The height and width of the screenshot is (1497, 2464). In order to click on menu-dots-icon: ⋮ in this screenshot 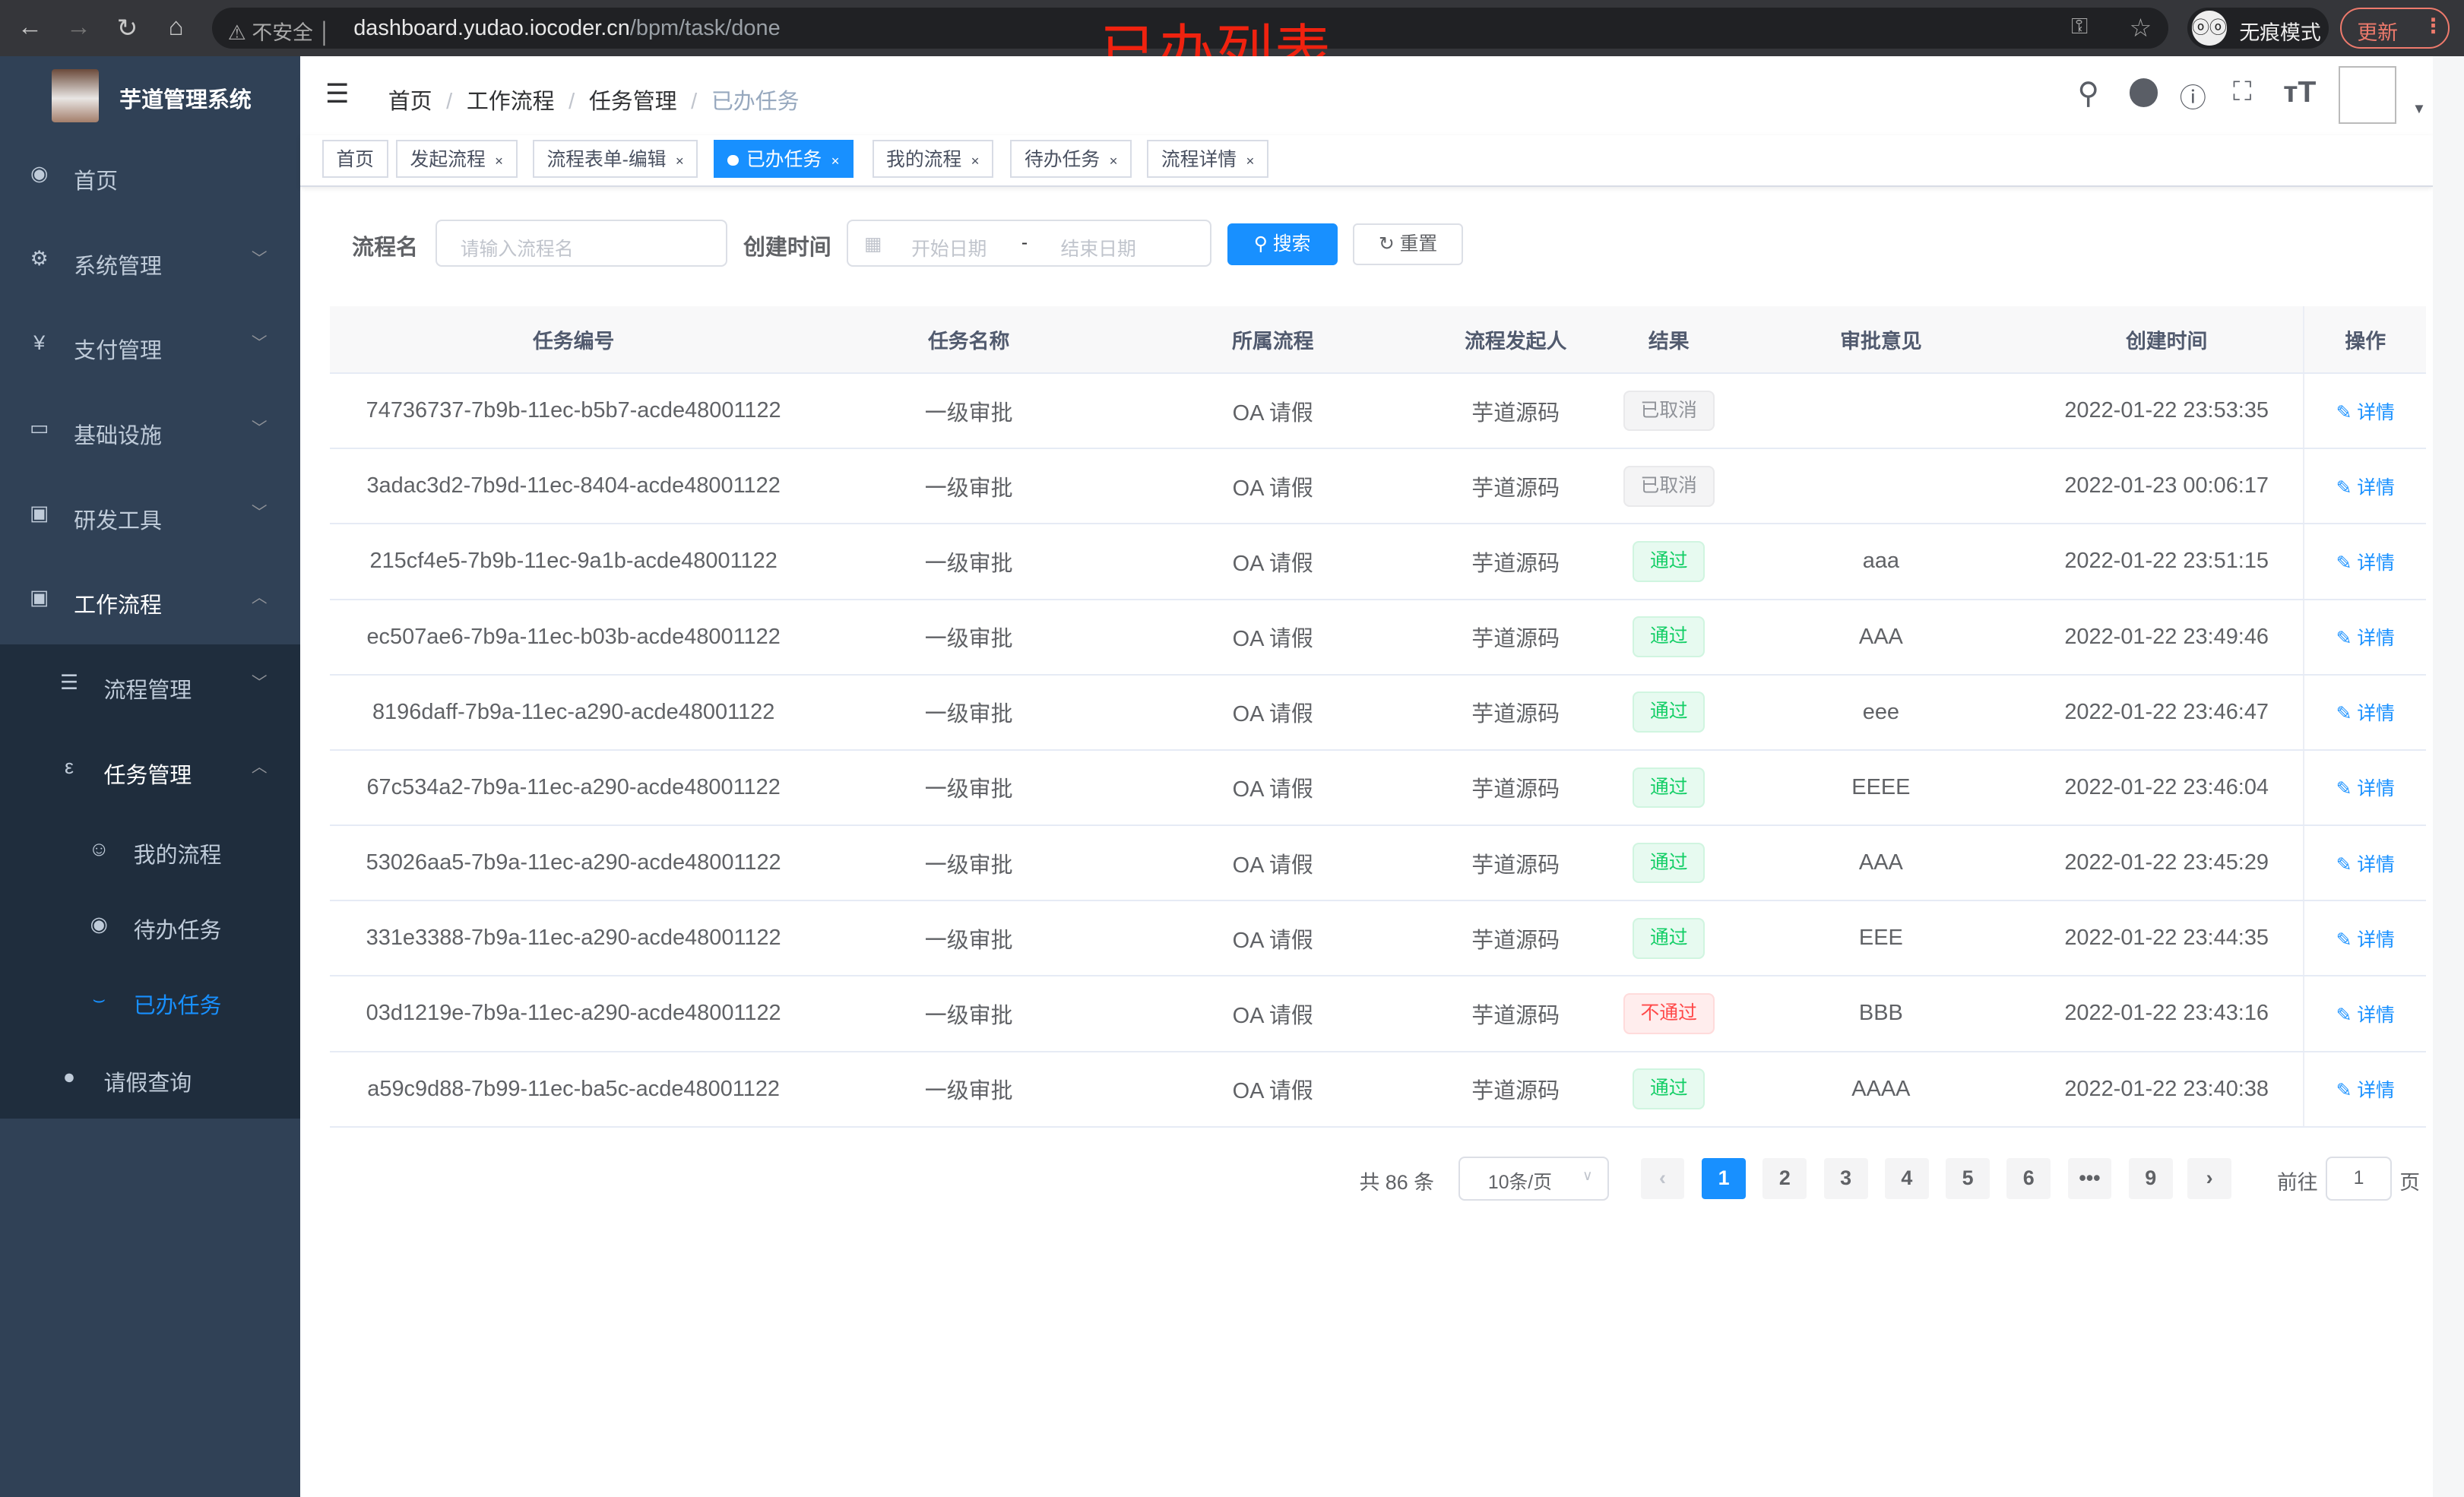, I will do `click(2433, 25)`.